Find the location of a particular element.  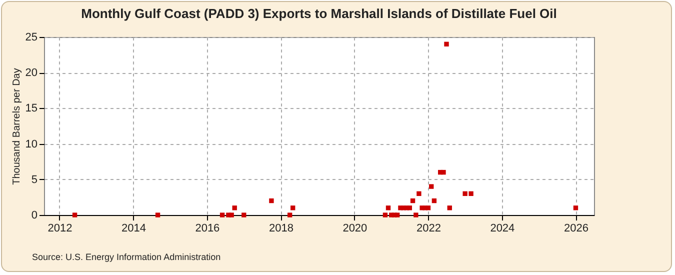

x-tick-label: 2024 is located at coordinates (502, 228).